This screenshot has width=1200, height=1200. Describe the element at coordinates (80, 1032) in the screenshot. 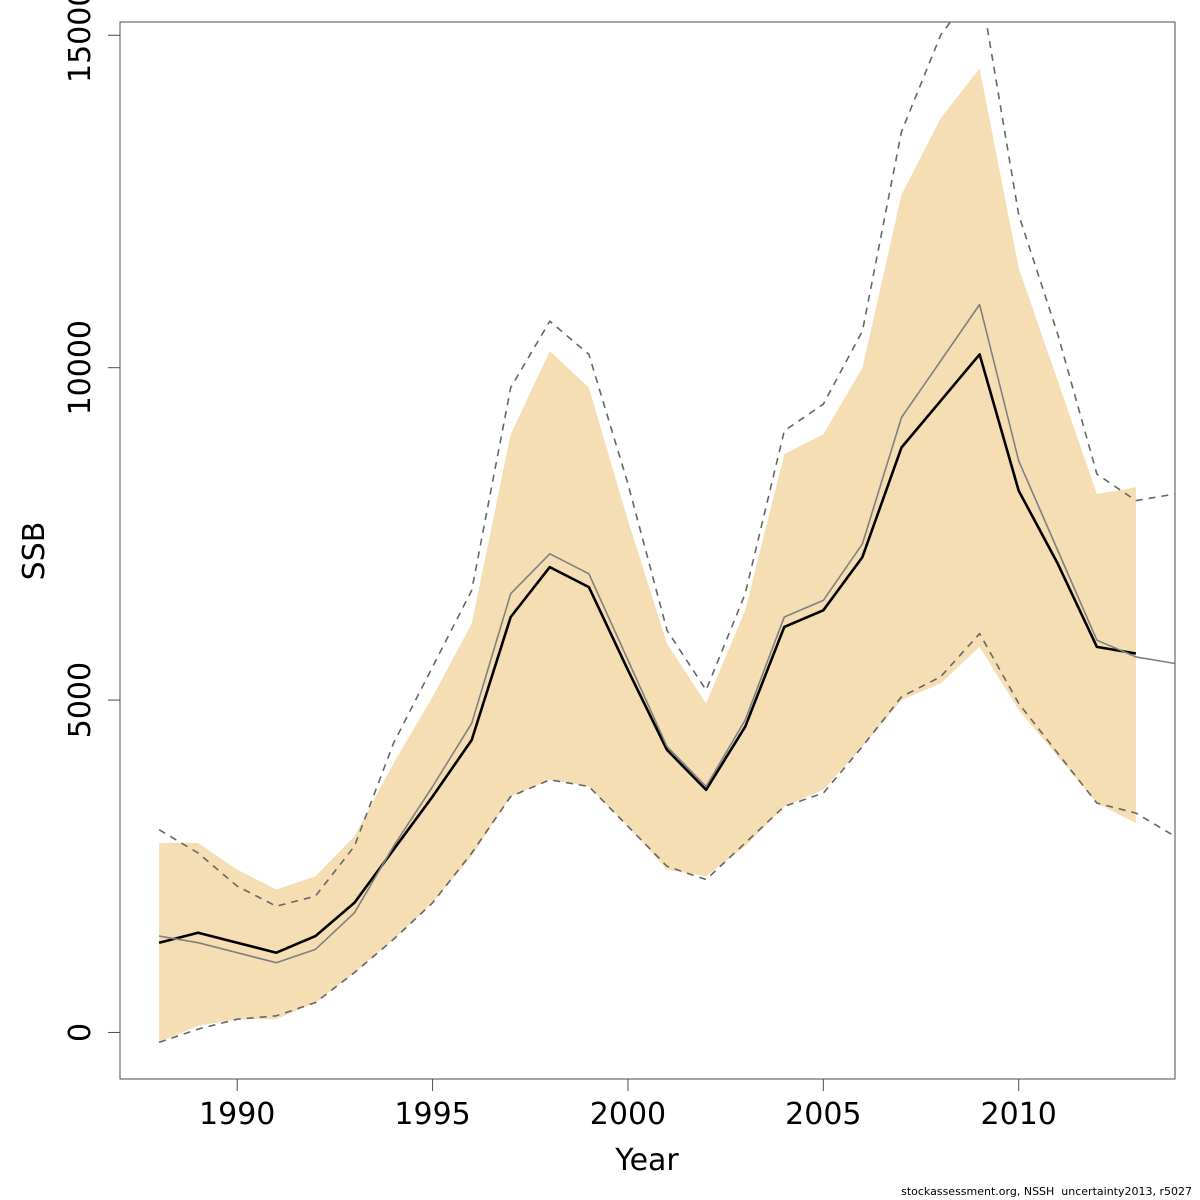

I see `y-tick-label: 0` at that location.